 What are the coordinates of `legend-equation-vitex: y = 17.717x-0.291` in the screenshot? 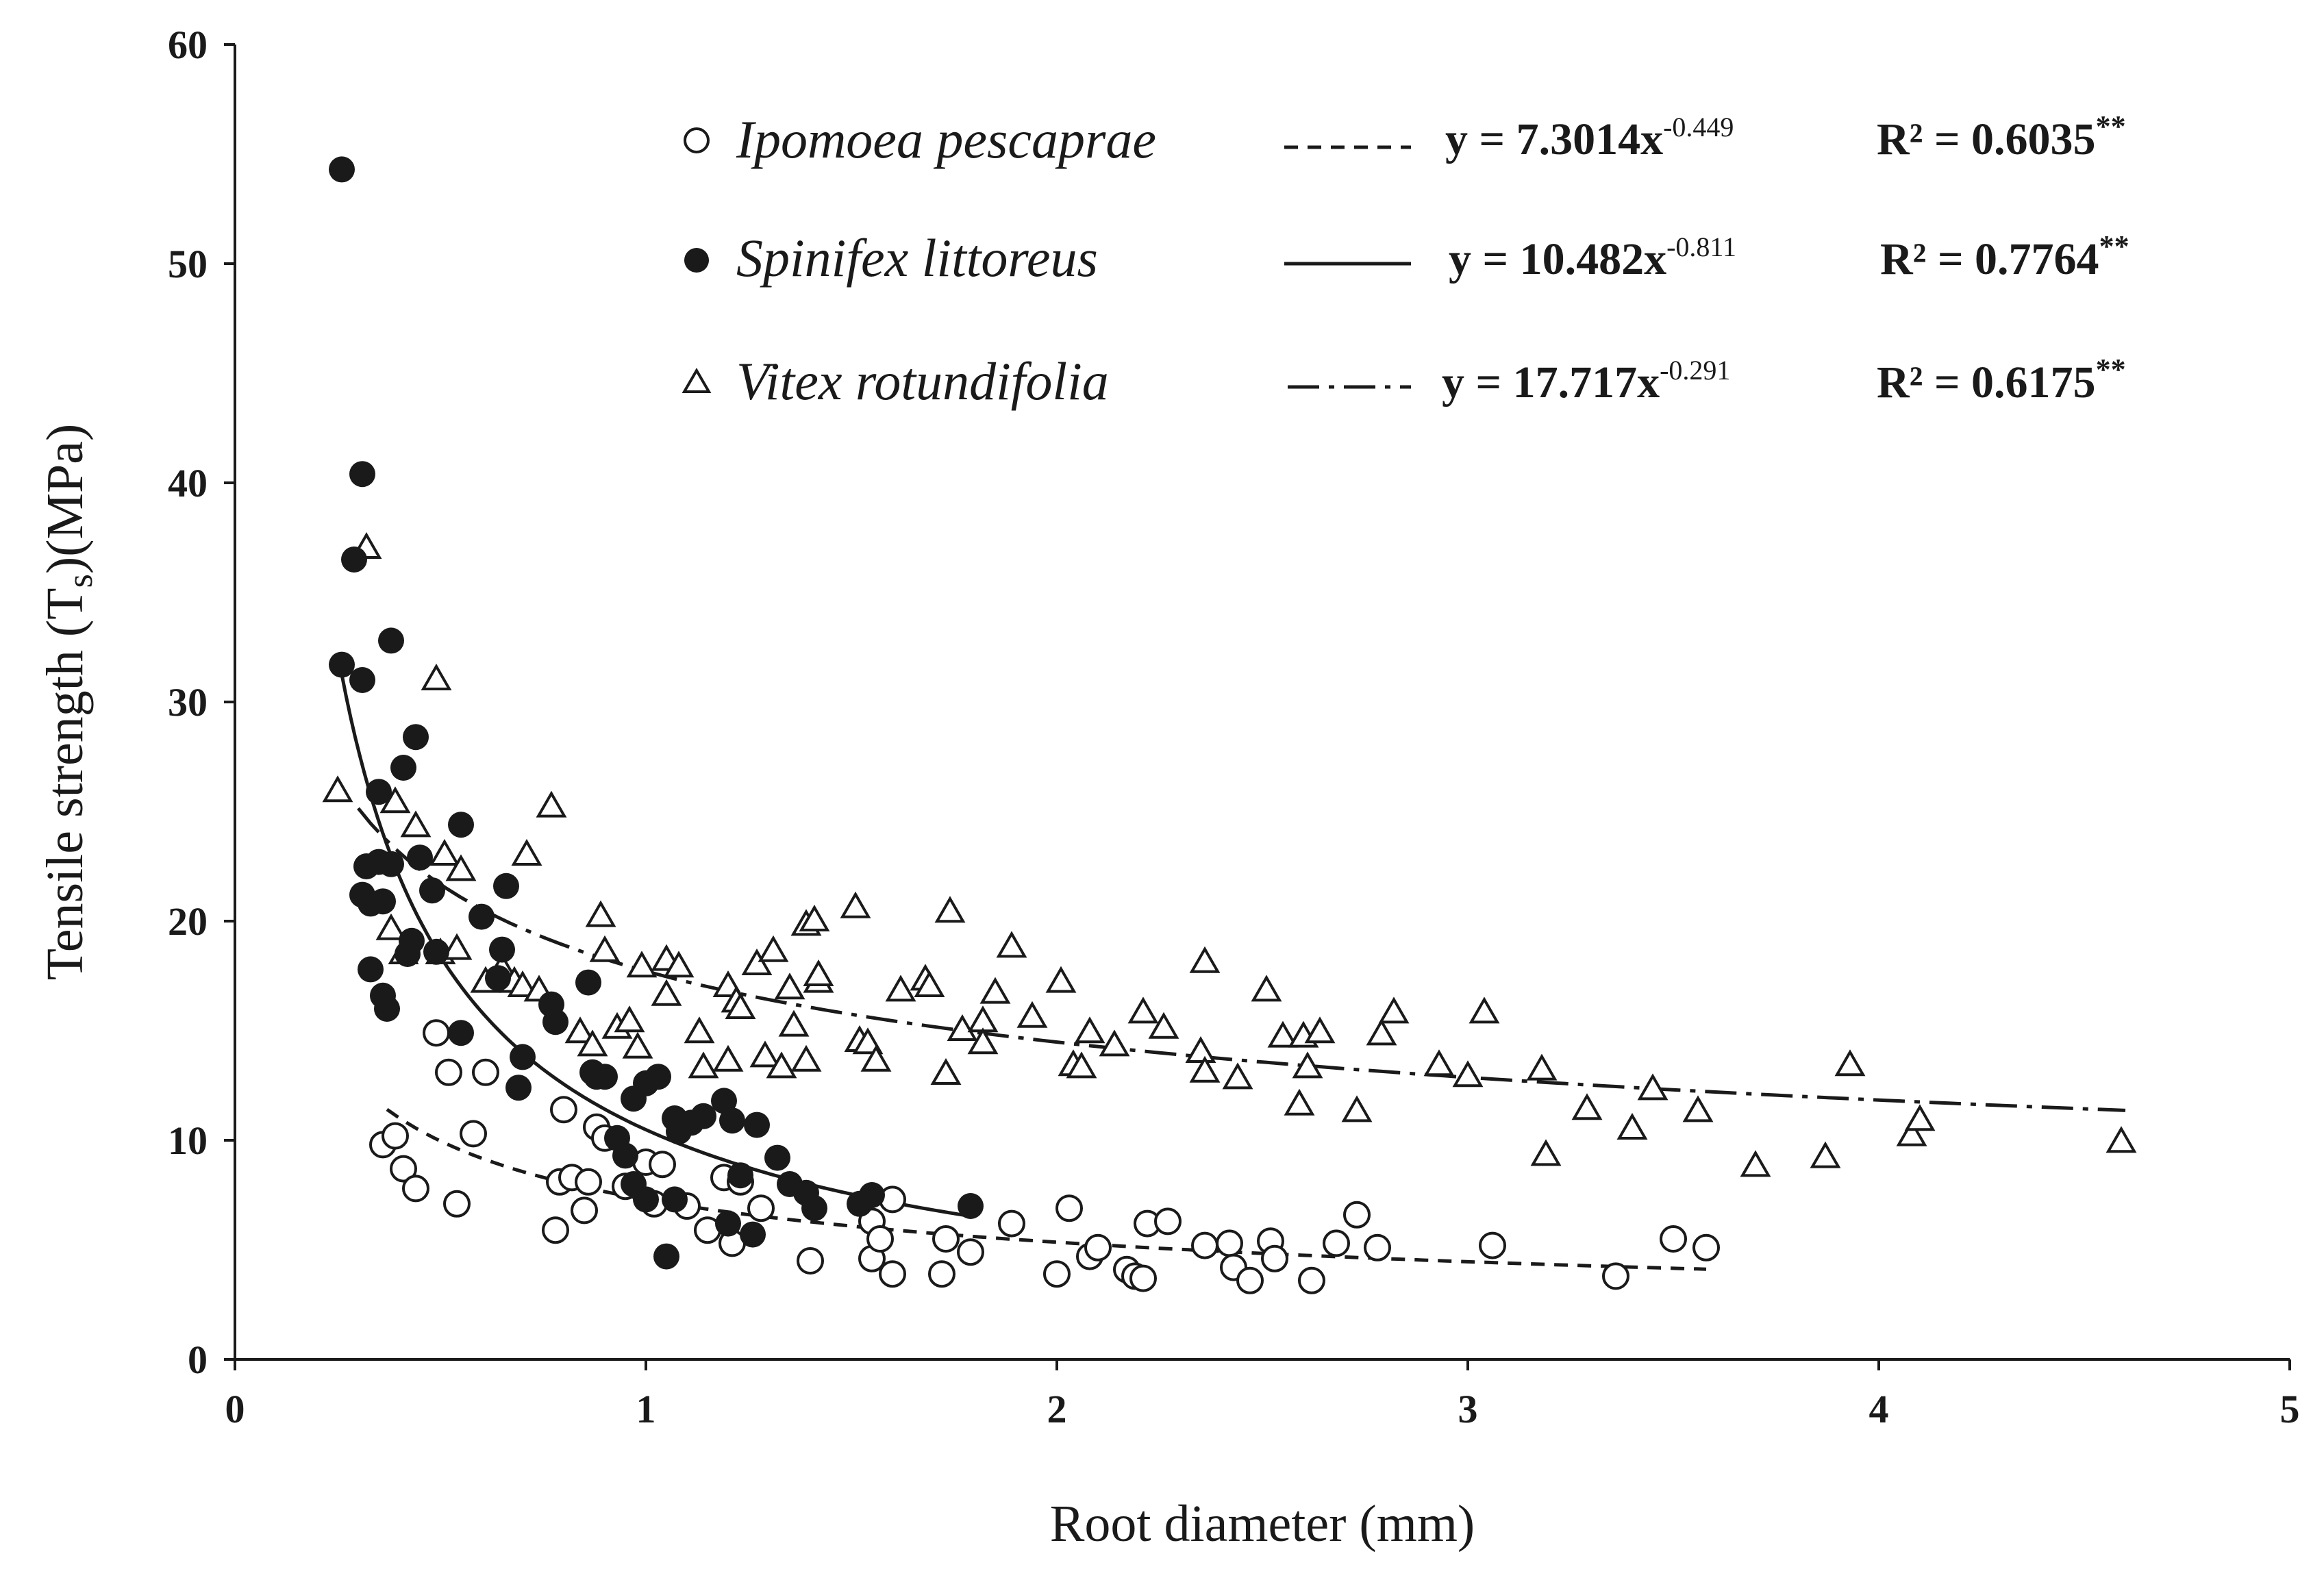 It's located at (1586, 381).